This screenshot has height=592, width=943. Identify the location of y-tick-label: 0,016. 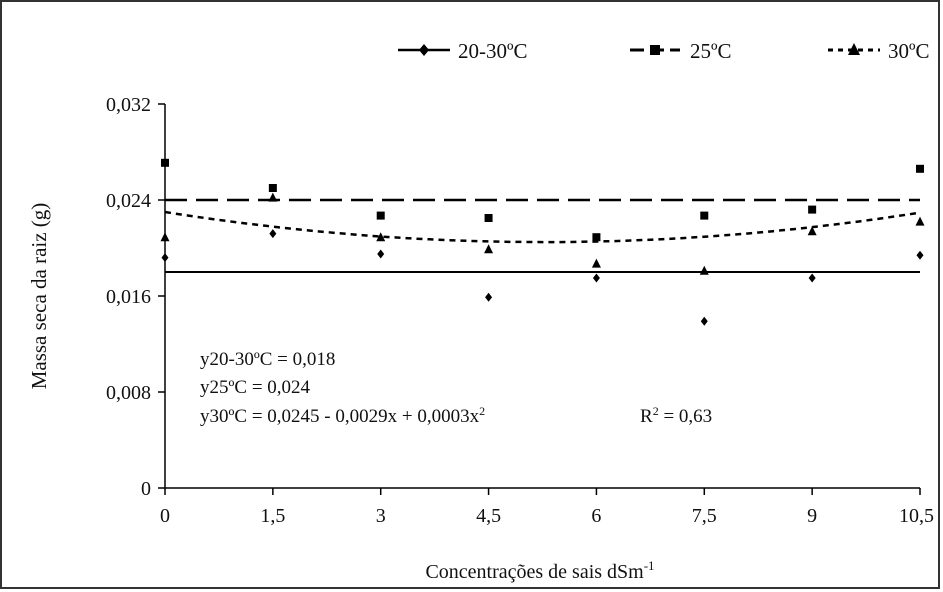
(128, 297).